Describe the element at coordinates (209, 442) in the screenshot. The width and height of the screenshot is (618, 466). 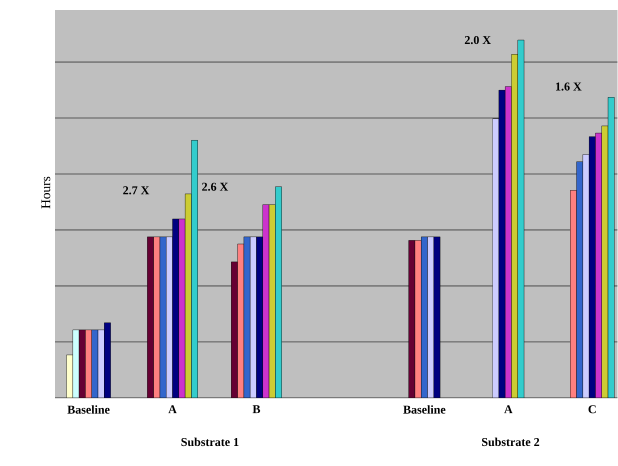
I see `text: Substrate 1` at that location.